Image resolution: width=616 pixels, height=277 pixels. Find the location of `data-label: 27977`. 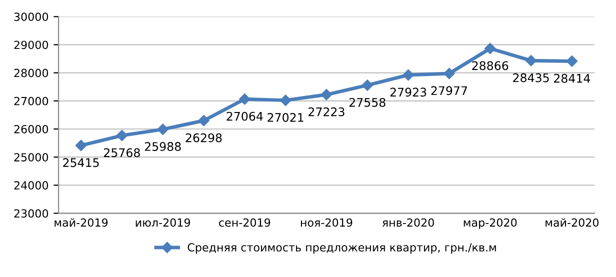

data-label: 27977 is located at coordinates (449, 91).